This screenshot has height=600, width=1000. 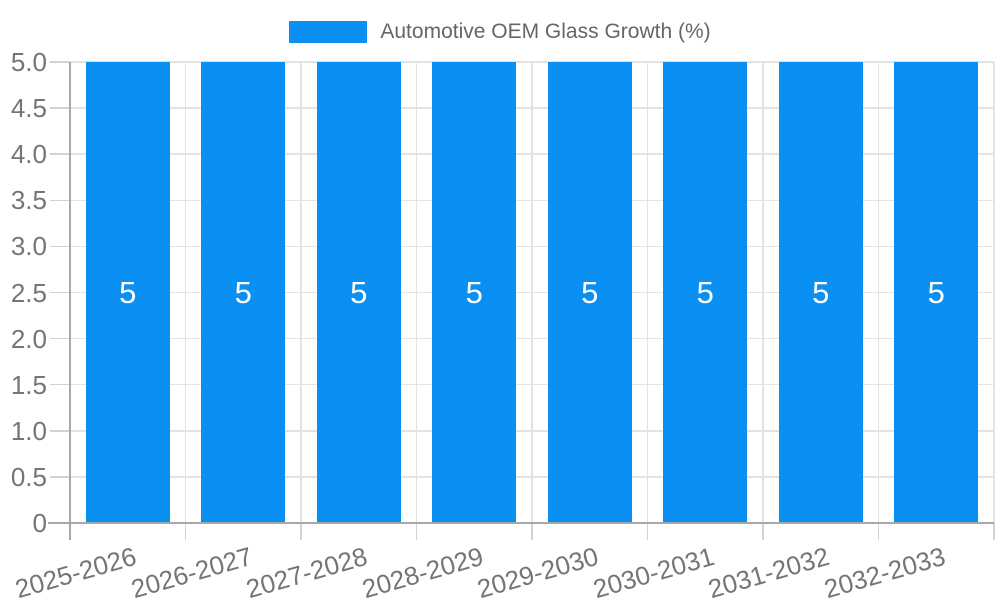 What do you see at coordinates (191, 570) in the screenshot?
I see `x-tick-label: 2026-2027` at bounding box center [191, 570].